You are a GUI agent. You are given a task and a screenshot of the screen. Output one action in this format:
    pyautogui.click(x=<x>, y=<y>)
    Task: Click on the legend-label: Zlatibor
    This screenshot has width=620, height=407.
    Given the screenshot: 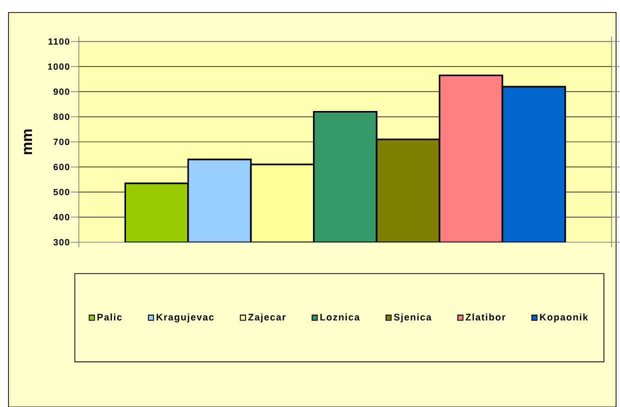 What is the action you would take?
    pyautogui.click(x=486, y=316)
    